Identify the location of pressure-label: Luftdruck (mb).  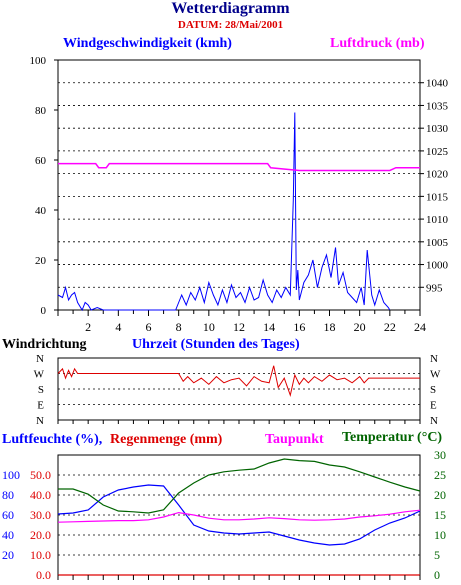
(377, 43).